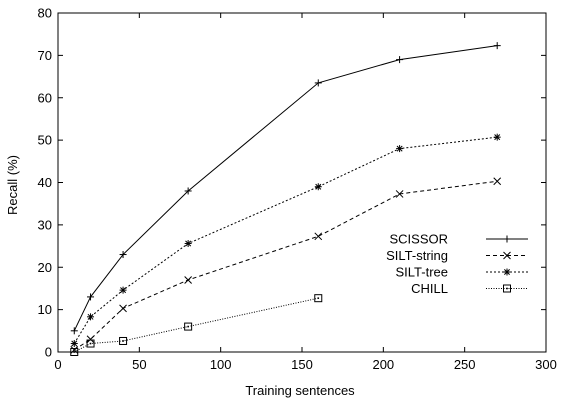  Describe the element at coordinates (421, 272) in the screenshot. I see `legend-label: SILT-tree` at that location.